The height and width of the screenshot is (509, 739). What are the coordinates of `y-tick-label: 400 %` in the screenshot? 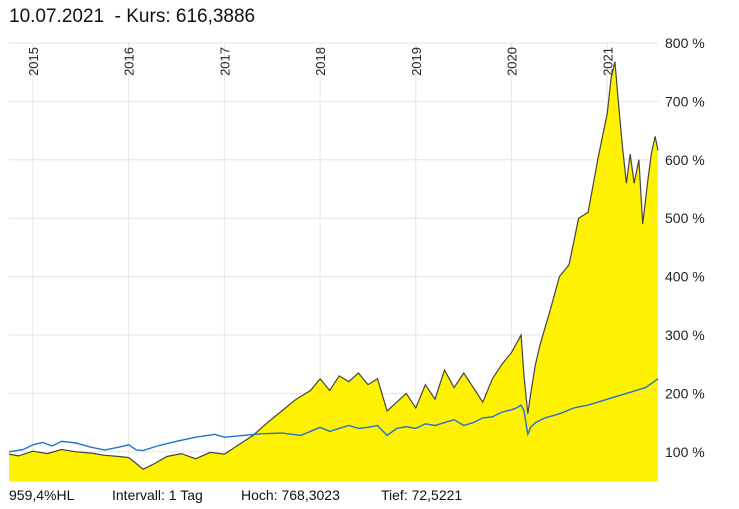 It's located at (685, 277).